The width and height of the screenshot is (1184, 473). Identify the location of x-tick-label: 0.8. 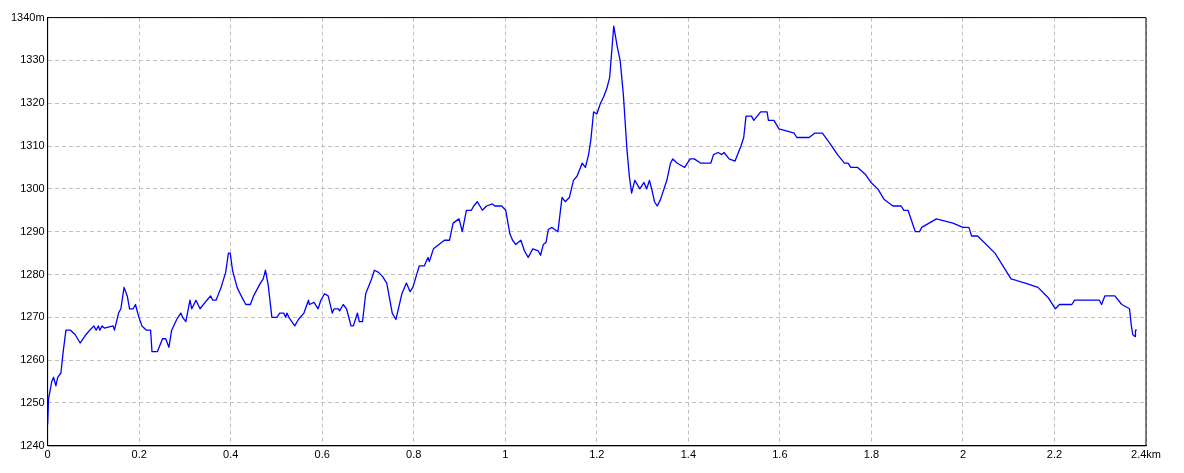
(414, 454).